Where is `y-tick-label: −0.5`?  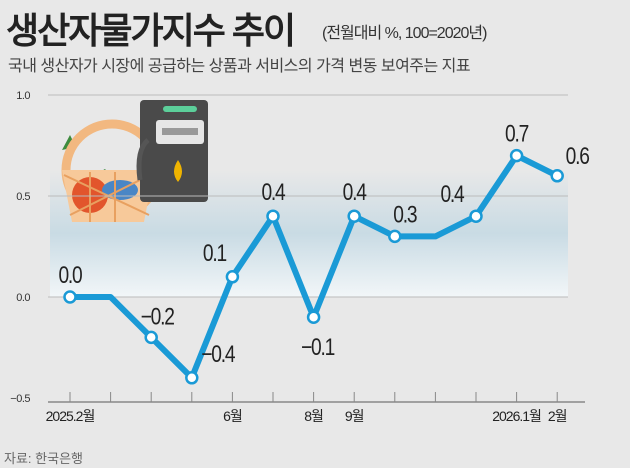 y-tick-label: −0.5 is located at coordinates (20, 399).